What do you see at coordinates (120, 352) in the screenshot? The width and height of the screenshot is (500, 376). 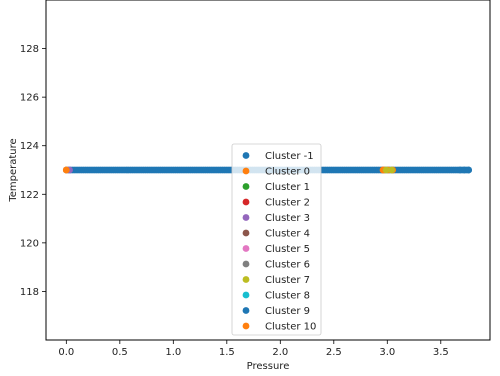 I see `x-tick-label: 0.5` at bounding box center [120, 352].